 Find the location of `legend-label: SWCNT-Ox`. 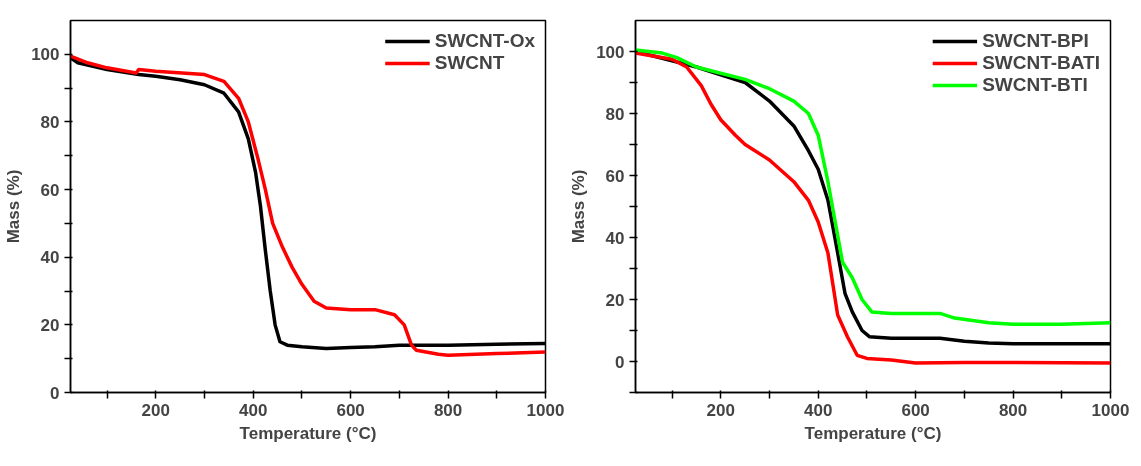

legend-label: SWCNT-Ox is located at coordinates (484, 41).